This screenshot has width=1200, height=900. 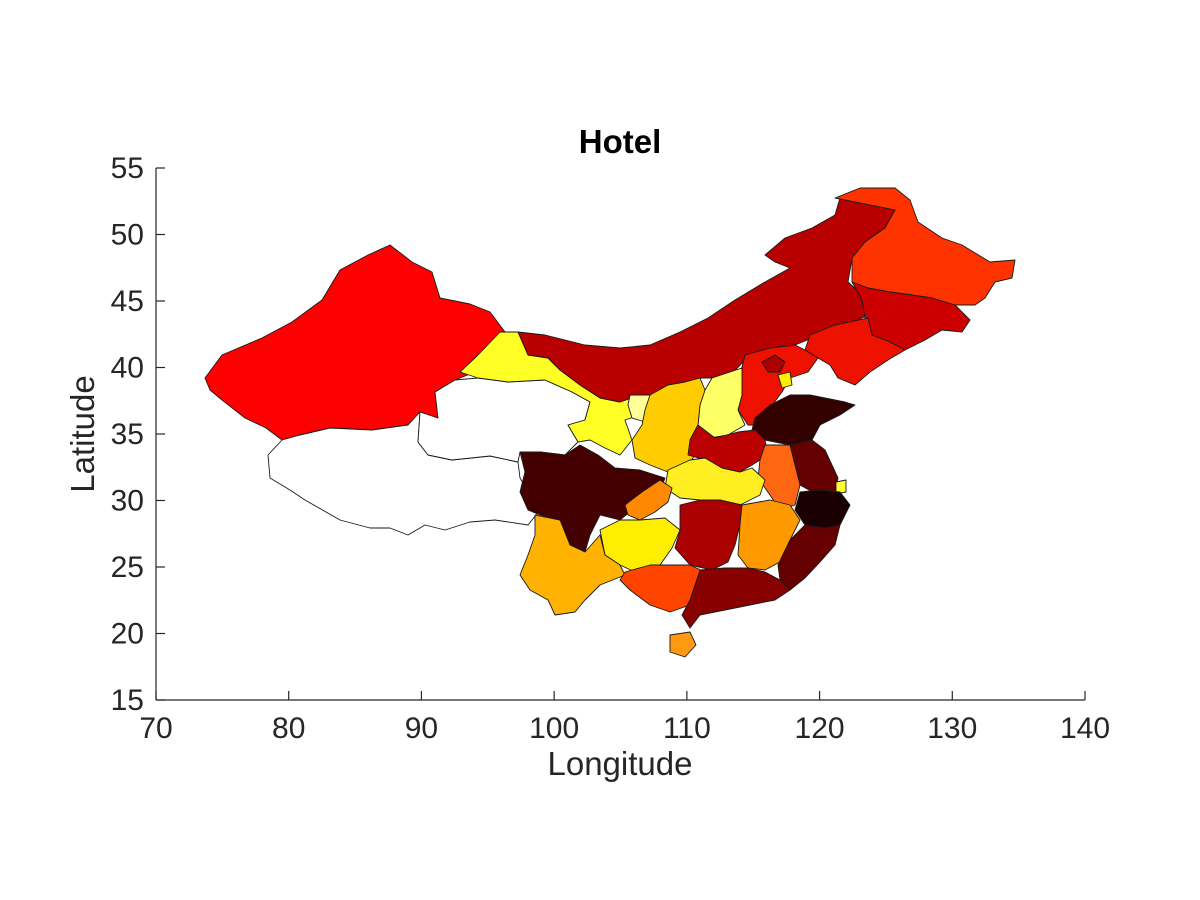 I want to click on region-hubei, so click(x=715, y=481).